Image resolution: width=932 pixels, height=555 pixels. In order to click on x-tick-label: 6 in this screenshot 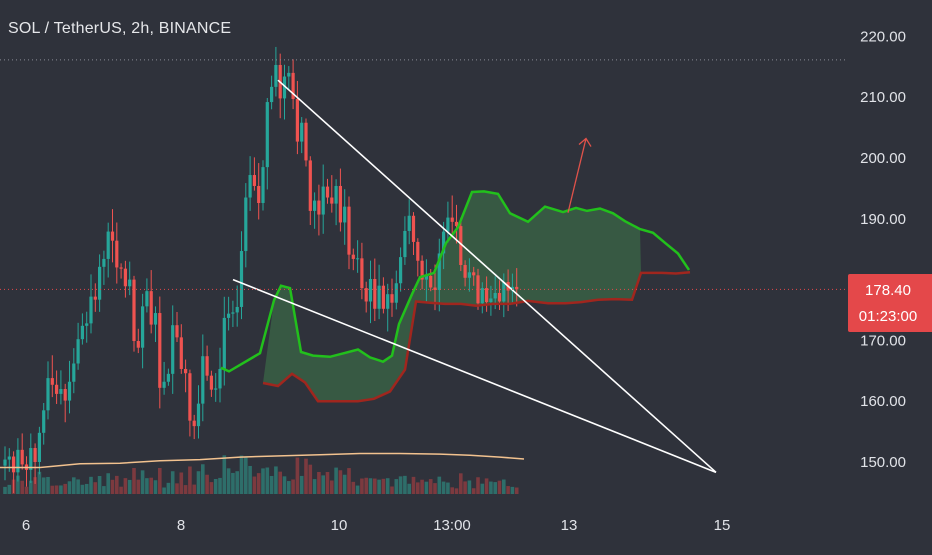, I will do `click(26, 525)`.